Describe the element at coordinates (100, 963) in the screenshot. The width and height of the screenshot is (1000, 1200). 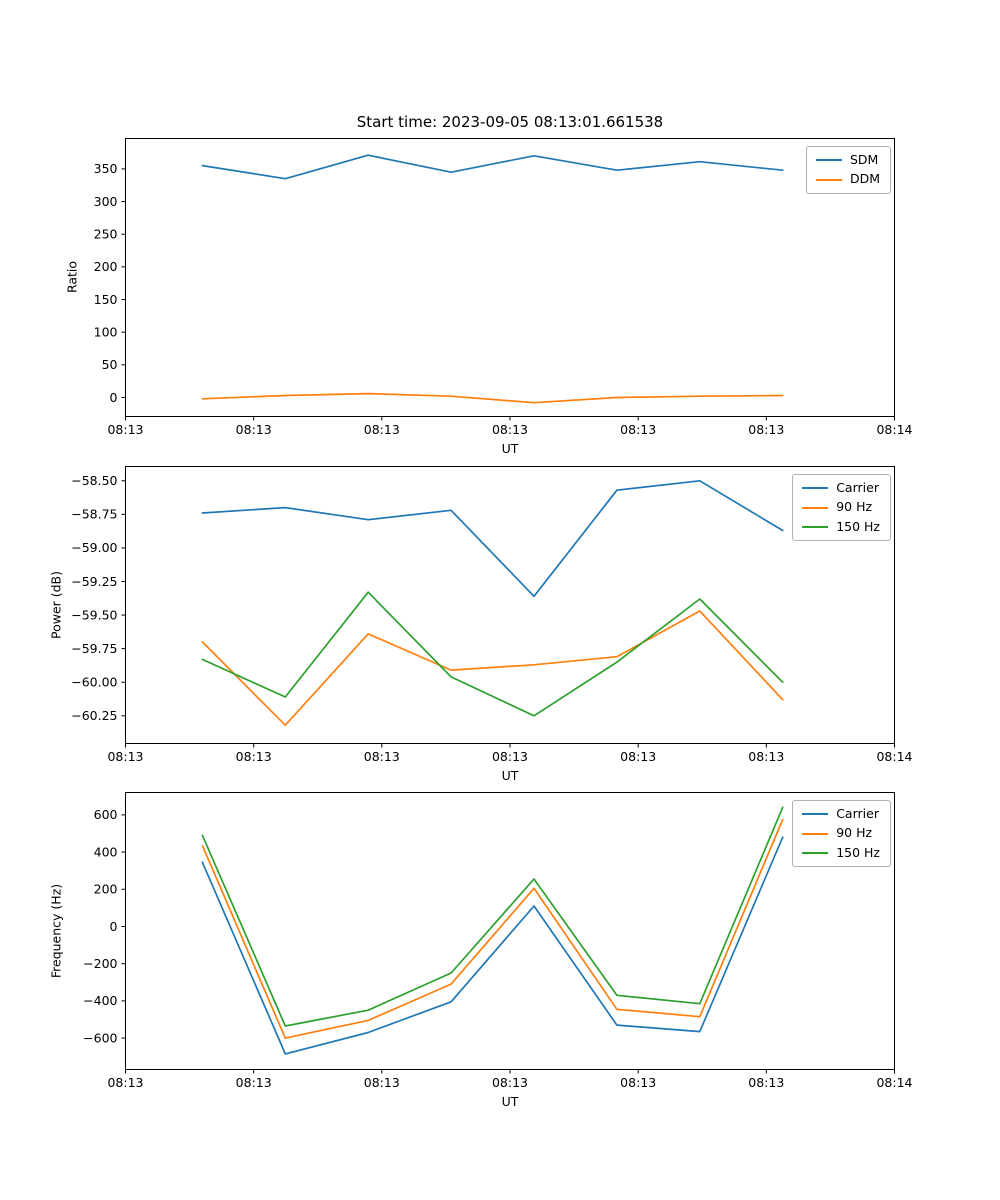
I see `y-tick-label: −200` at that location.